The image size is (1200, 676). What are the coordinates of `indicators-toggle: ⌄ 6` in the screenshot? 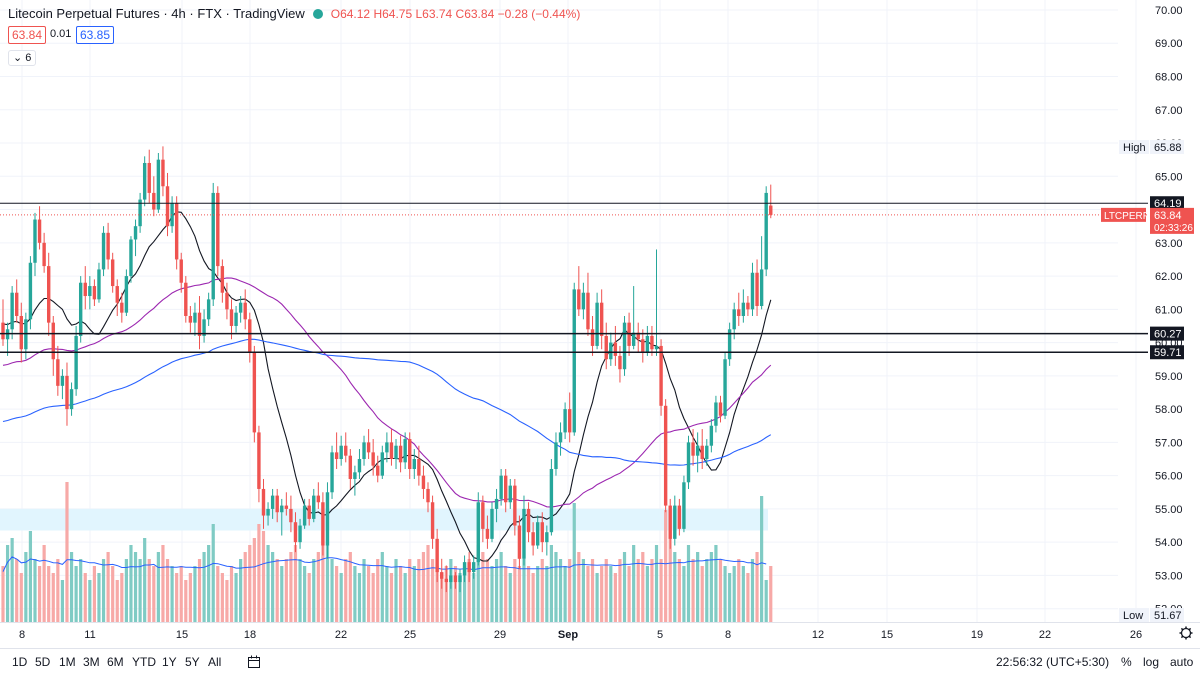 It's located at (22, 58).